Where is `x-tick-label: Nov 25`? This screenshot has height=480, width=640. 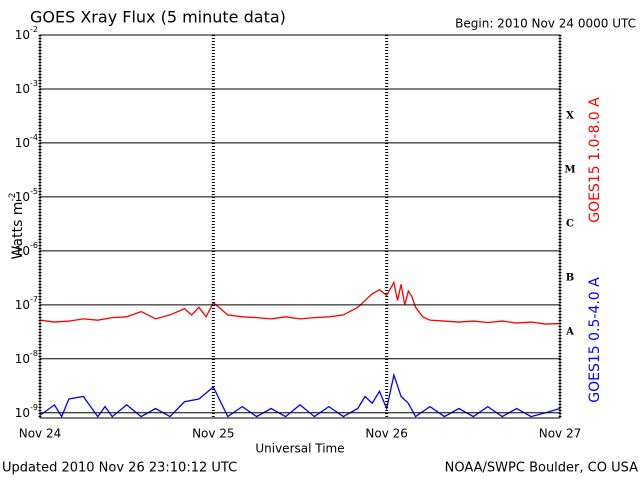
x-tick-label: Nov 25 is located at coordinates (213, 434).